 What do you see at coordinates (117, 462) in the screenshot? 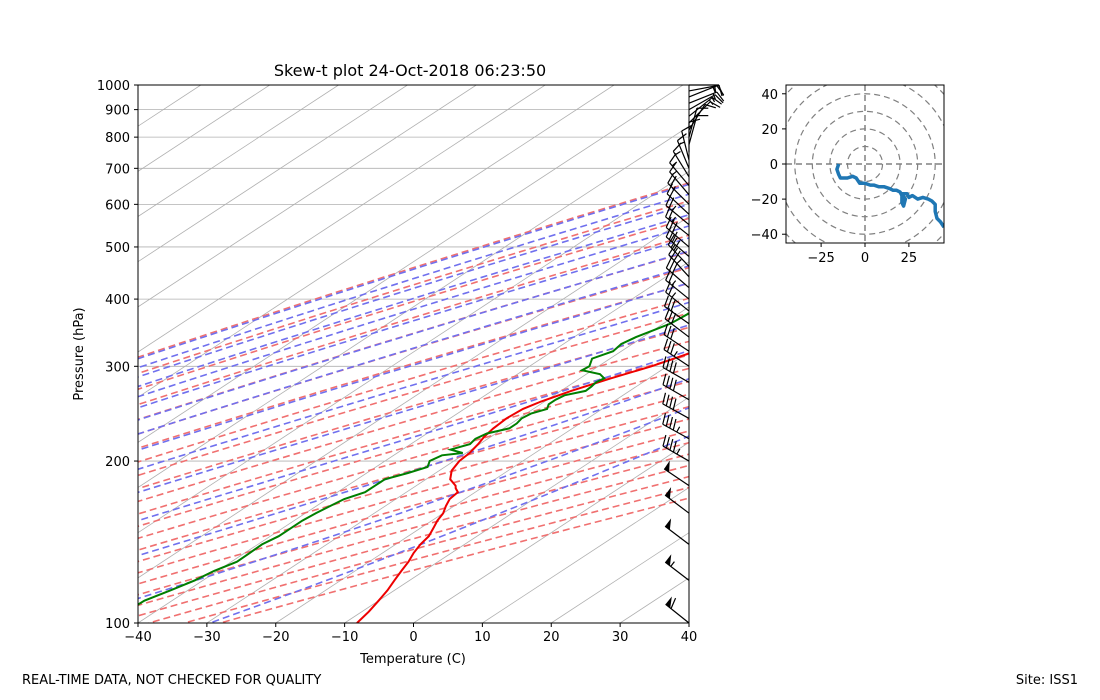
I see `y-tick-label: 200` at bounding box center [117, 462].